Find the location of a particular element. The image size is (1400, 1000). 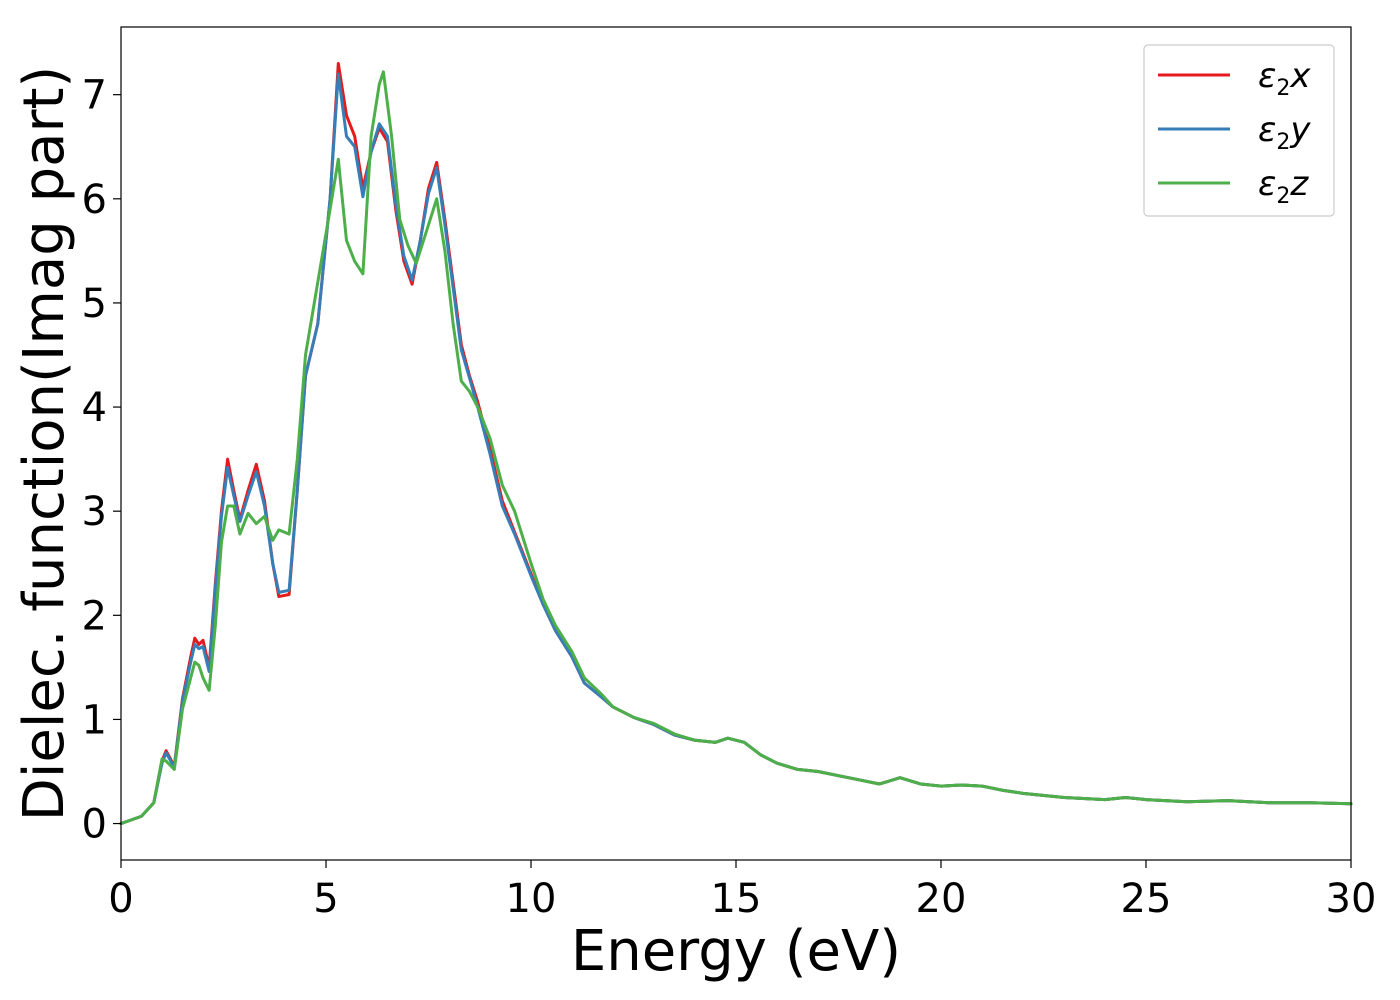

x-tick-label: 20 is located at coordinates (941, 899).